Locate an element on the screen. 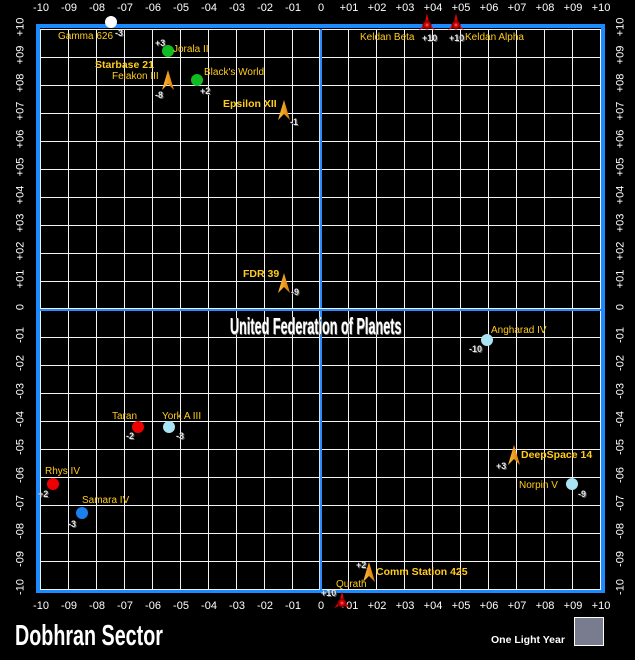  y-tick-label: -06 is located at coordinates (20, 475).